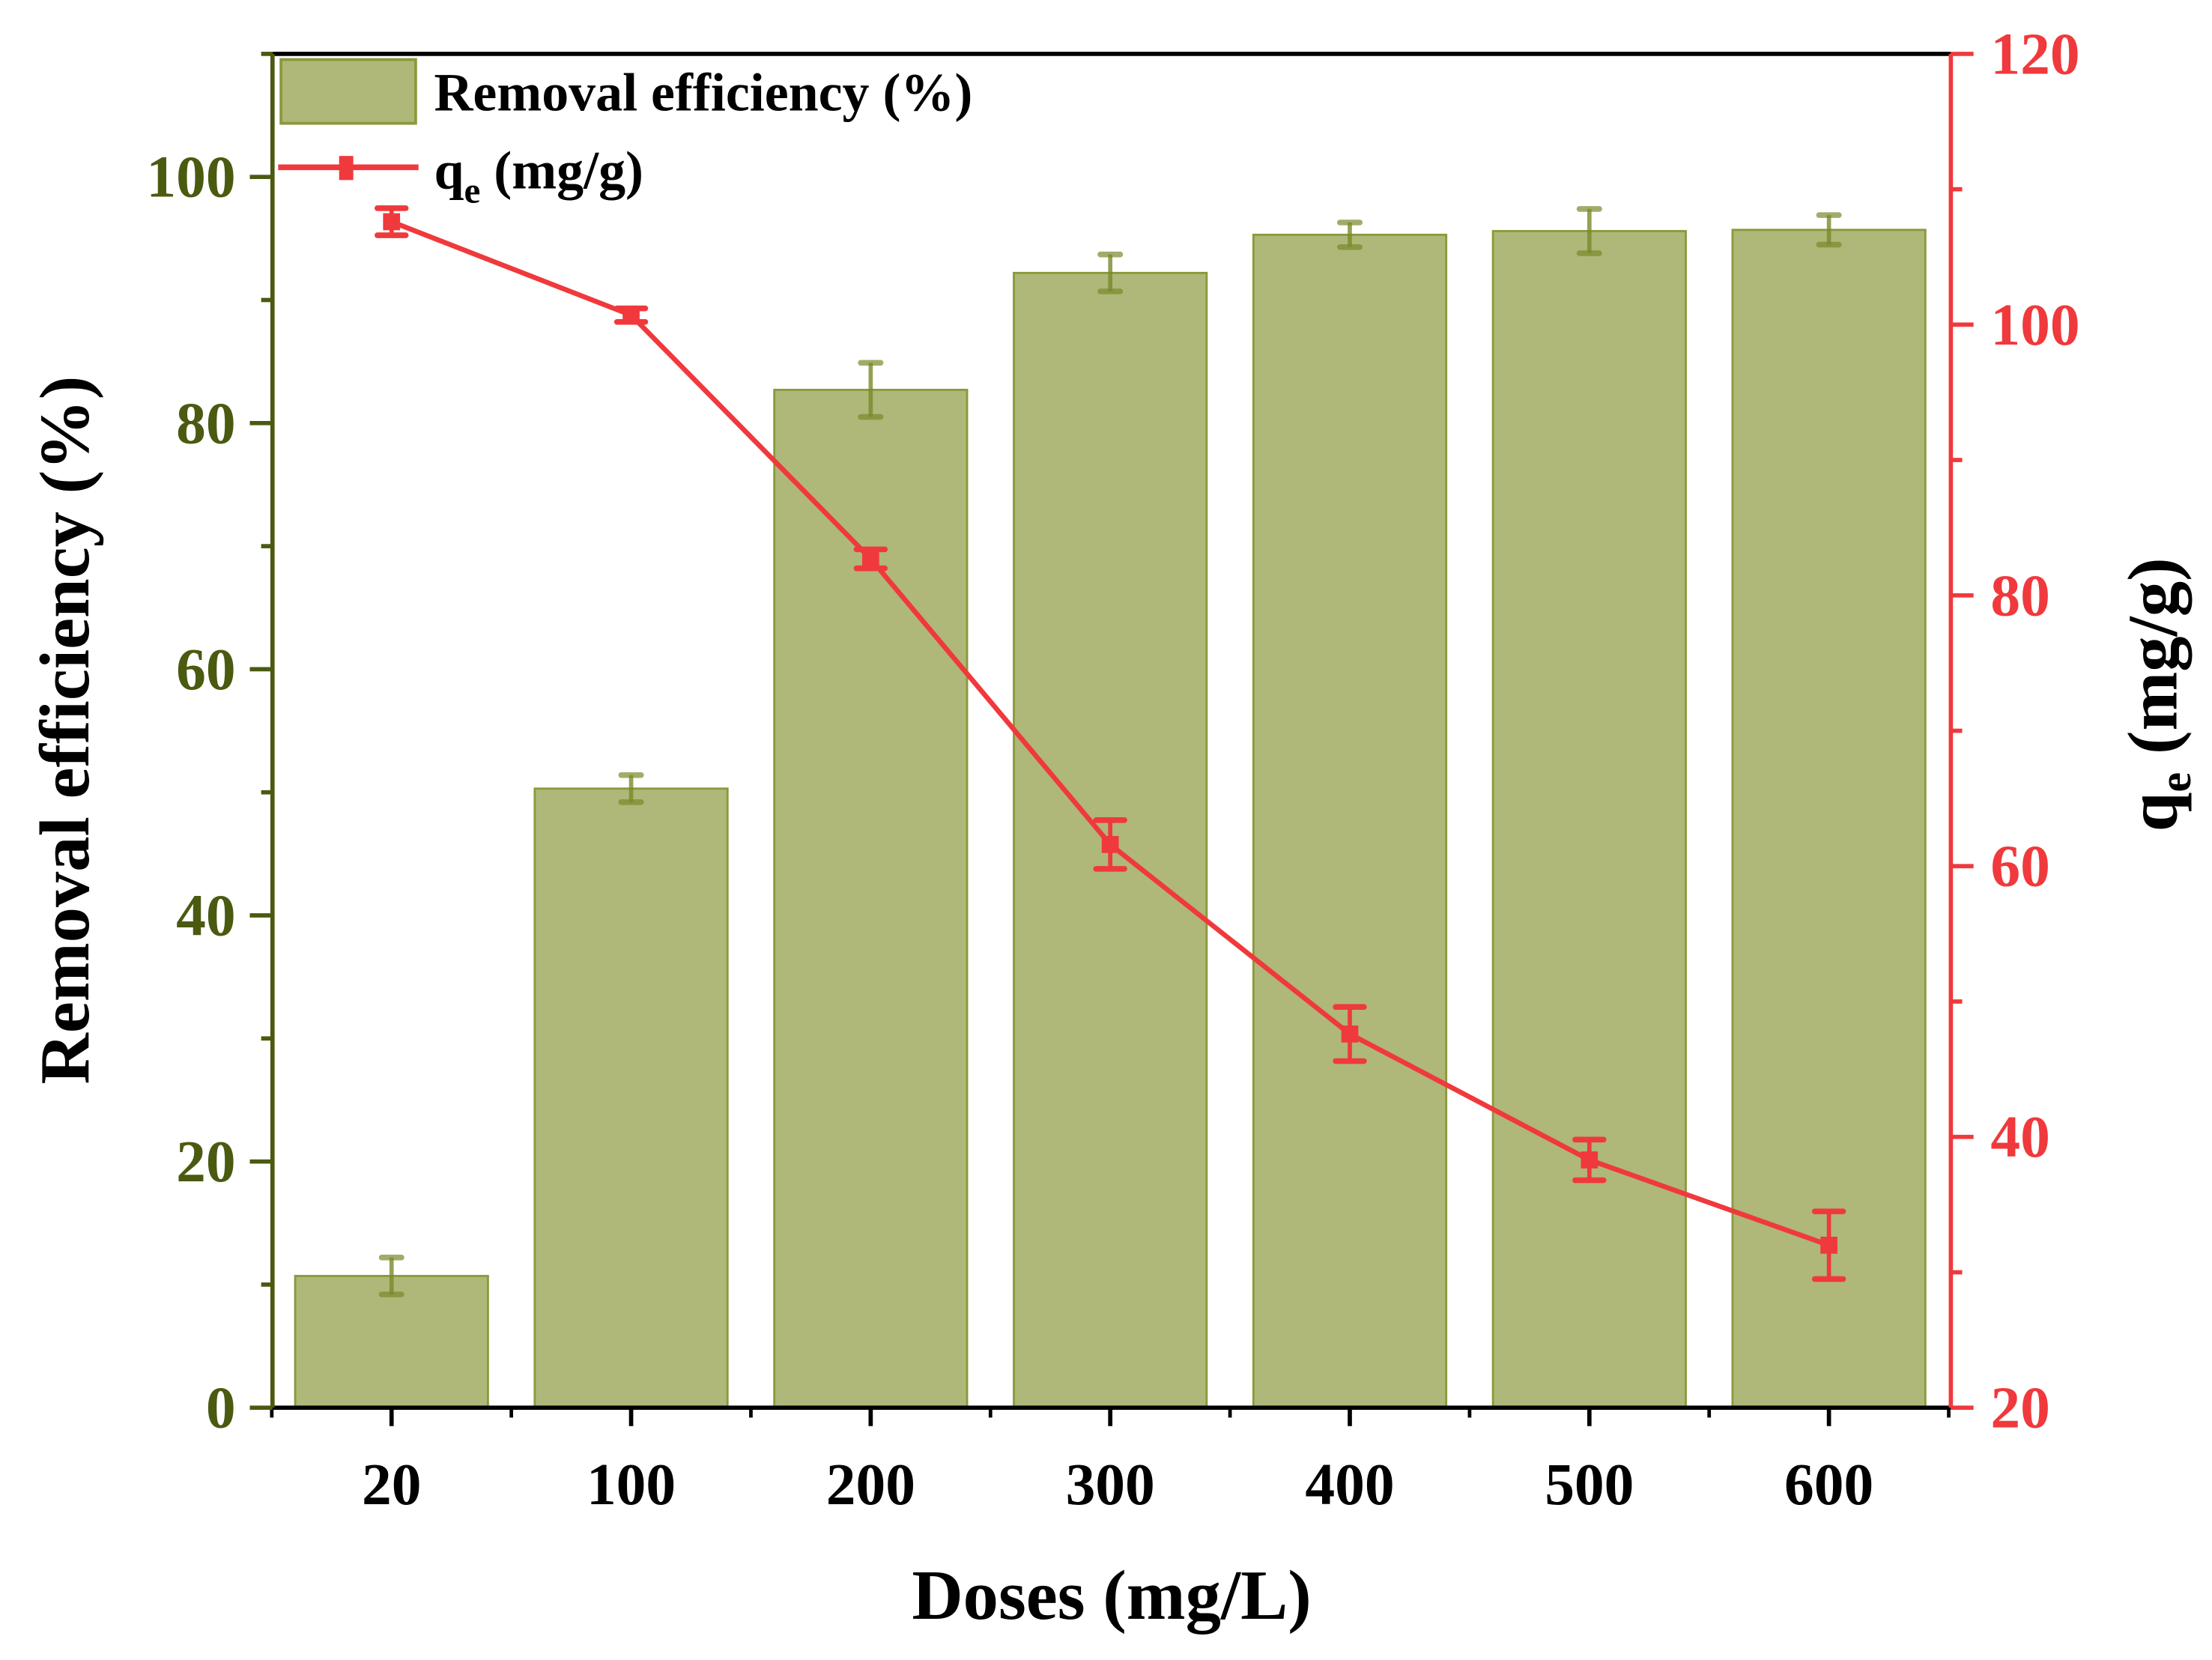 The image size is (2212, 1660). Describe the element at coordinates (1828, 1485) in the screenshot. I see `x-tick-label-600: 600` at that location.